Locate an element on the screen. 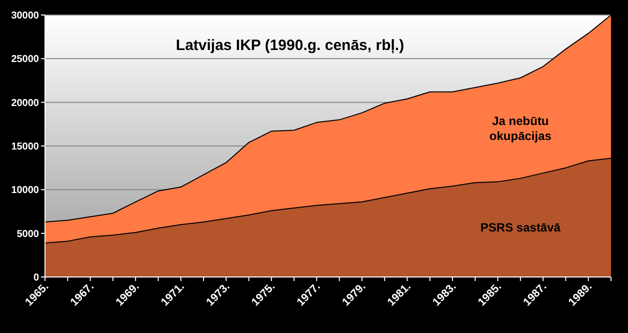 This screenshot has width=628, height=333. series-label: PSRS sastāvā is located at coordinates (520, 227).